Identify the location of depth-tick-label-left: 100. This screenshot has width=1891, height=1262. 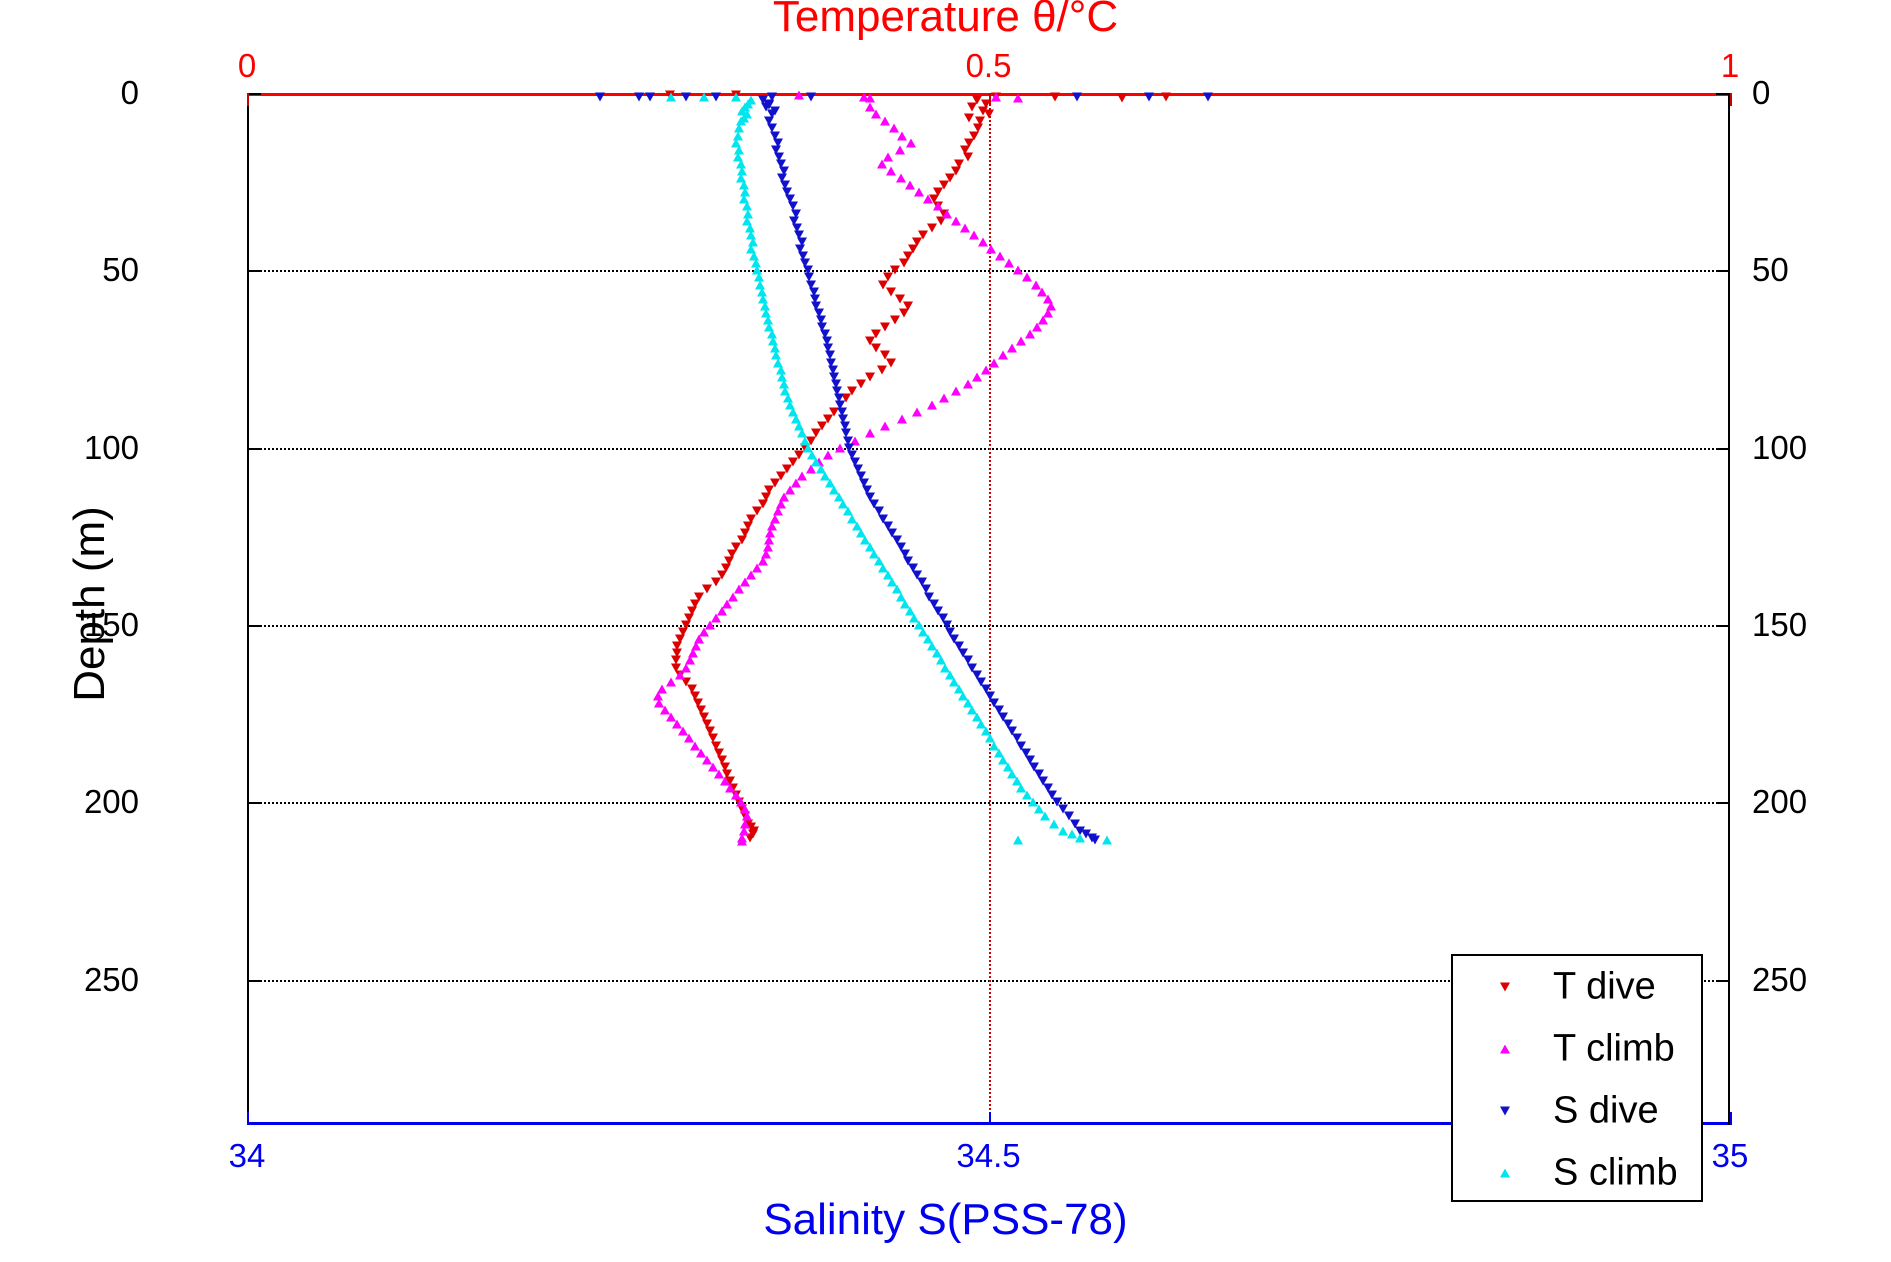
(111, 447).